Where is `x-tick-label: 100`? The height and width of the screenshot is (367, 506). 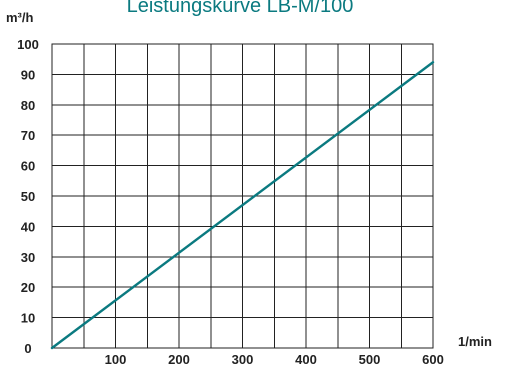
x-tick-label: 100 is located at coordinates (116, 359).